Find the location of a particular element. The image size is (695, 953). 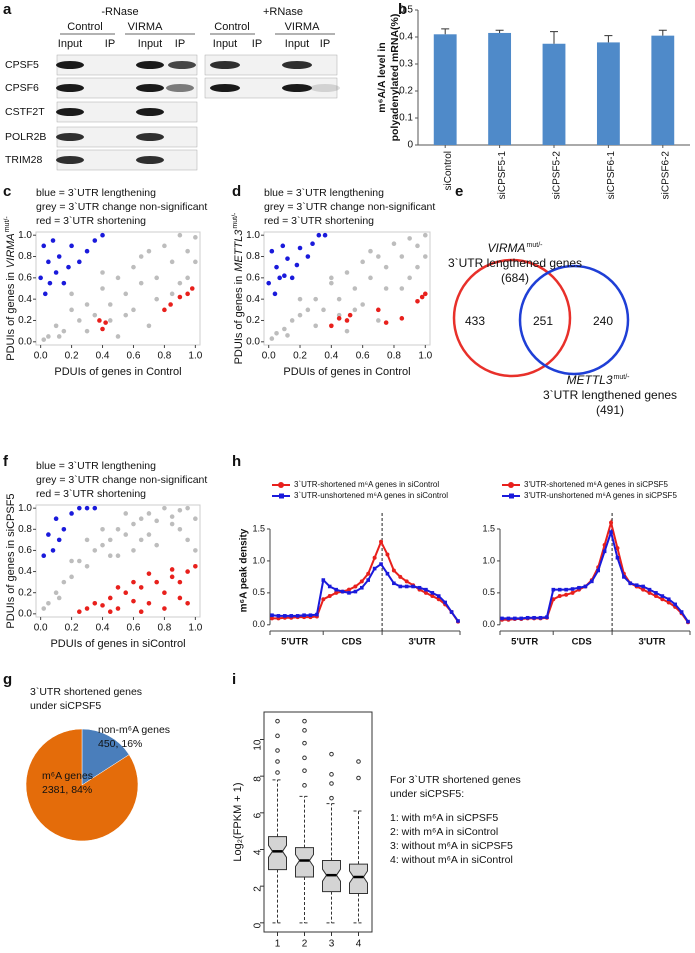

x-tick-label: siCPSF5-2 is located at coordinates (557, 175).